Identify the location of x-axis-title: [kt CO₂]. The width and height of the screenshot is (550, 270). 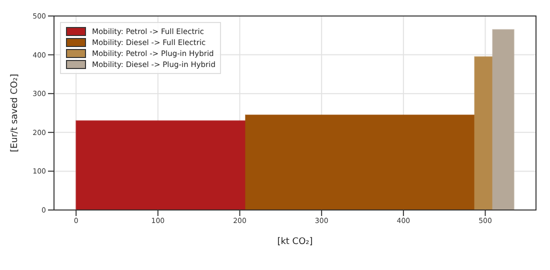
(295, 242).